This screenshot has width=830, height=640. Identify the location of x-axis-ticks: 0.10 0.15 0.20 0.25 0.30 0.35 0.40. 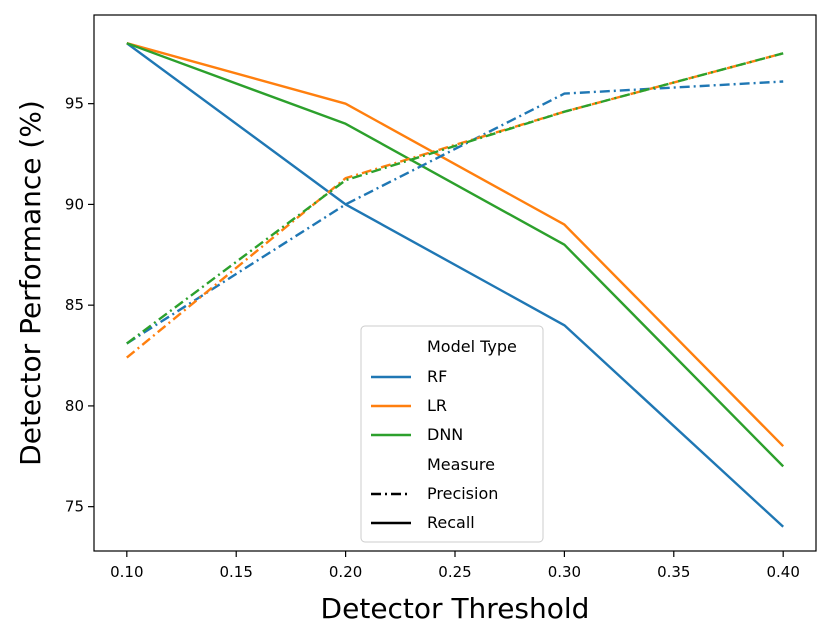
(455, 566).